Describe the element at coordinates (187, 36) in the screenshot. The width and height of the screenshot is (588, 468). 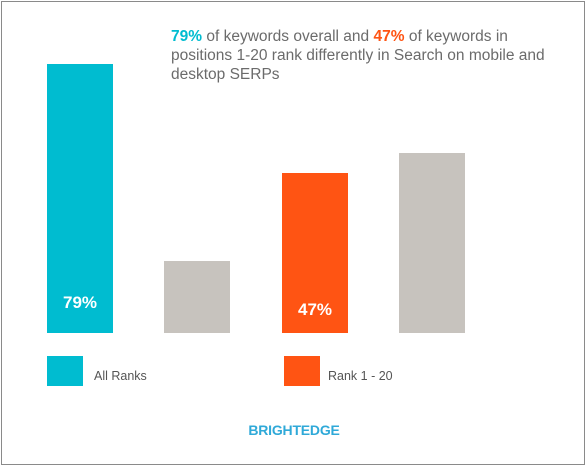
I see `headline-highlight-overall: 79%` at that location.